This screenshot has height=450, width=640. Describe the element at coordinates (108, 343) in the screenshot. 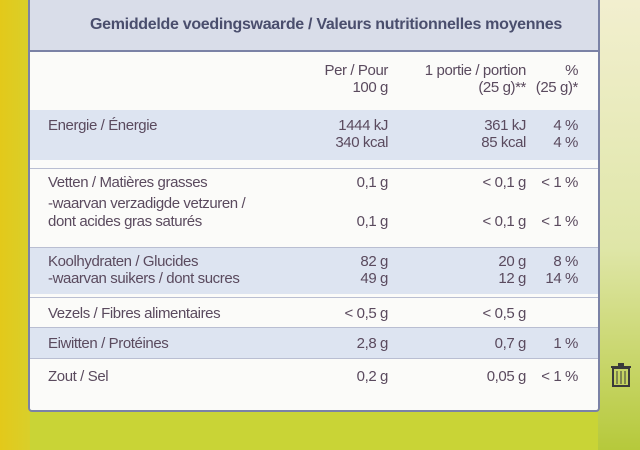

I see `label-protein: Eiwitten / Protéines` at that location.